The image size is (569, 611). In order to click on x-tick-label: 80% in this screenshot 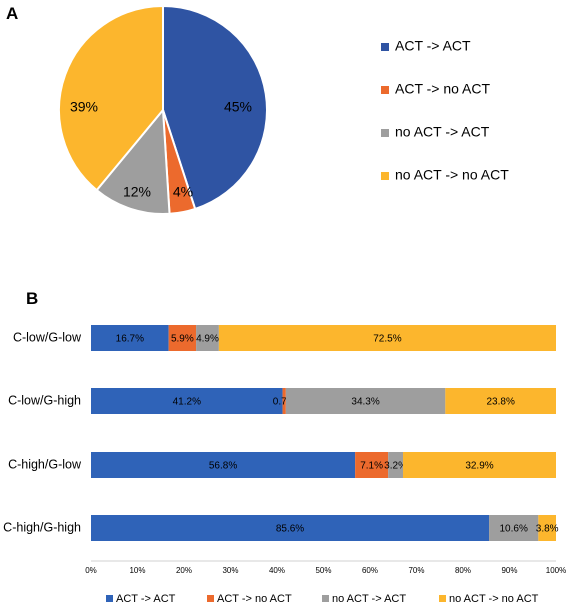, I will do `click(463, 570)`.